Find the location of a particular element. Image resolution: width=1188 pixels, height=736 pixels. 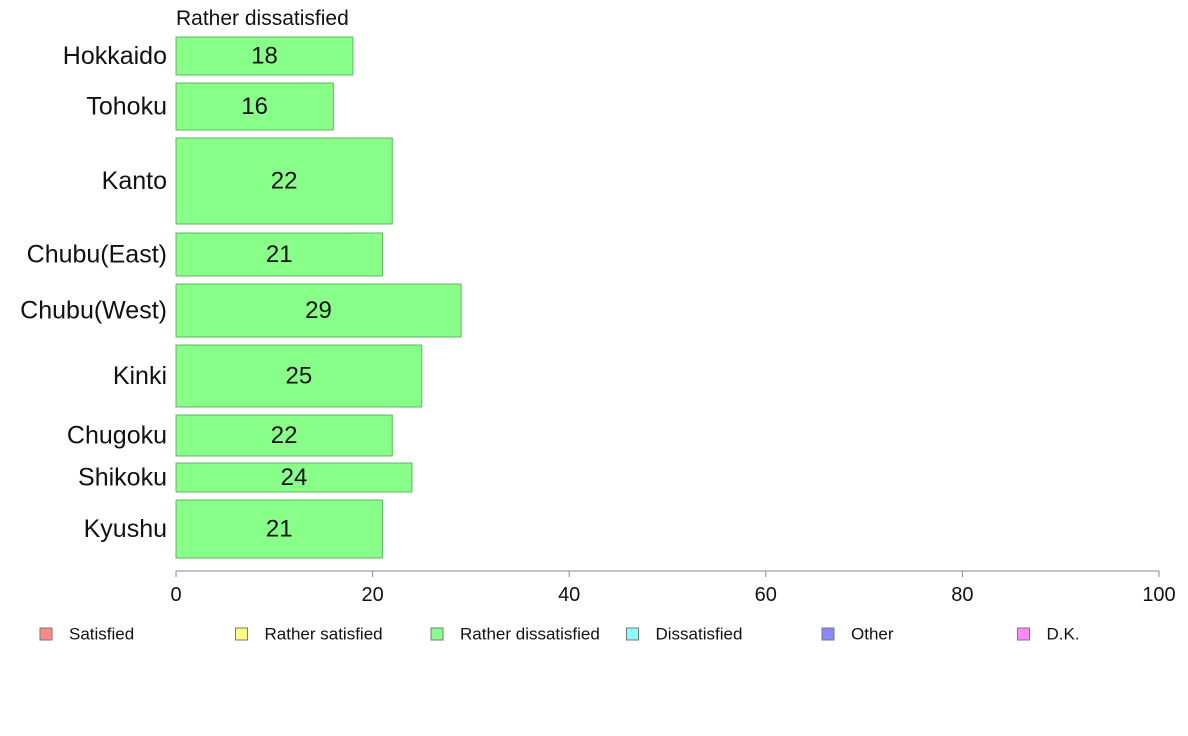

category-label: Hokkaido is located at coordinates (115, 56).